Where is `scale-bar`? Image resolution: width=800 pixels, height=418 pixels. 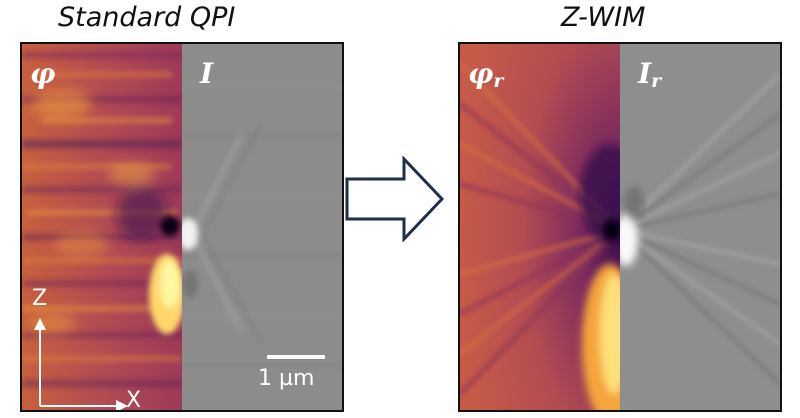
scale-bar is located at coordinates (296, 357).